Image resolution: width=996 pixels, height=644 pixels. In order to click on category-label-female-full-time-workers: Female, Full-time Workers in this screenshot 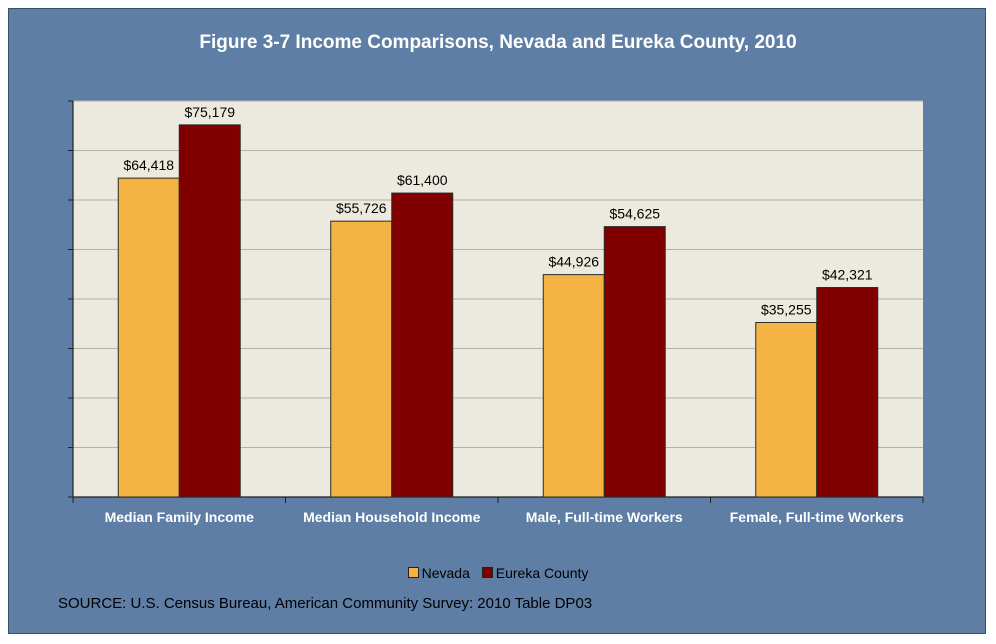, I will do `click(817, 517)`.